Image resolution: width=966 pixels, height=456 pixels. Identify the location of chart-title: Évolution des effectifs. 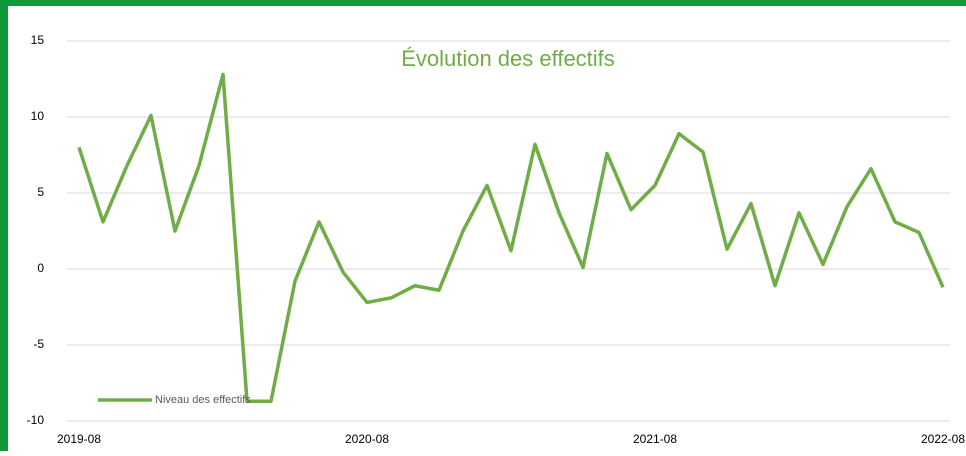
(508, 58).